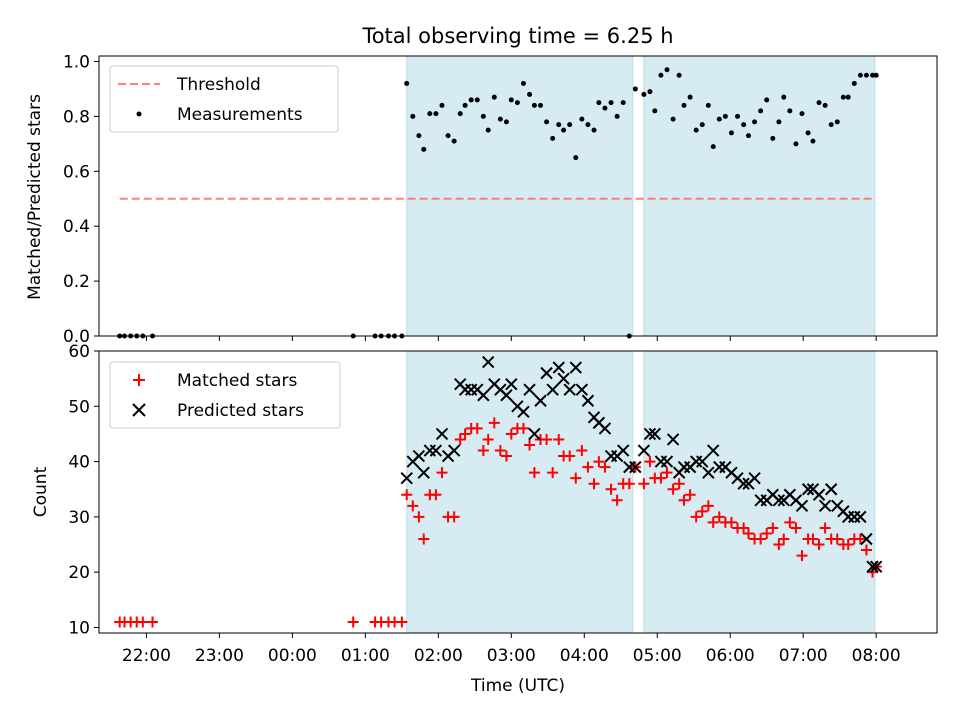  Describe the element at coordinates (83, 490) in the screenshot. I see `bottom-y-ticks: 10 20 30 40 50 60` at that location.